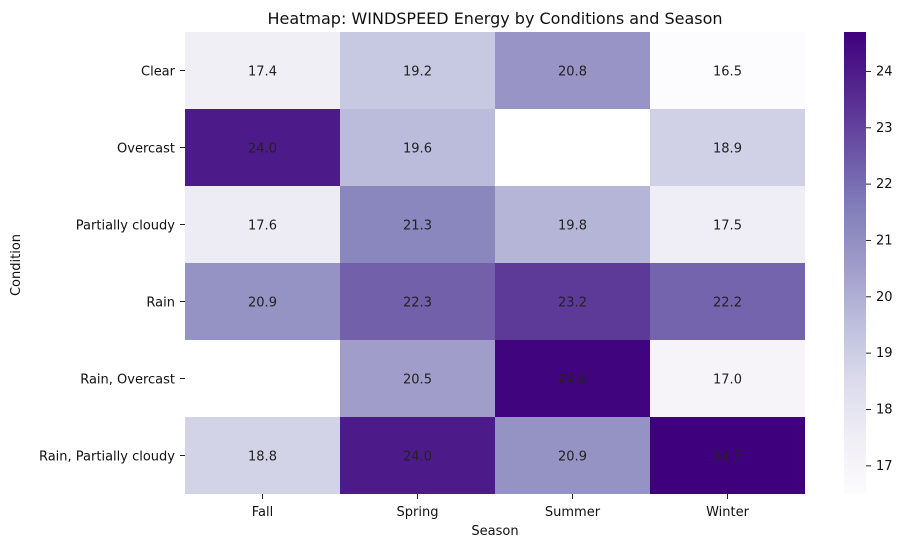  Describe the element at coordinates (107, 457) in the screenshot. I see `y-tick-label-rain-partially-cloudy: Rain, Partially cloudy` at that location.